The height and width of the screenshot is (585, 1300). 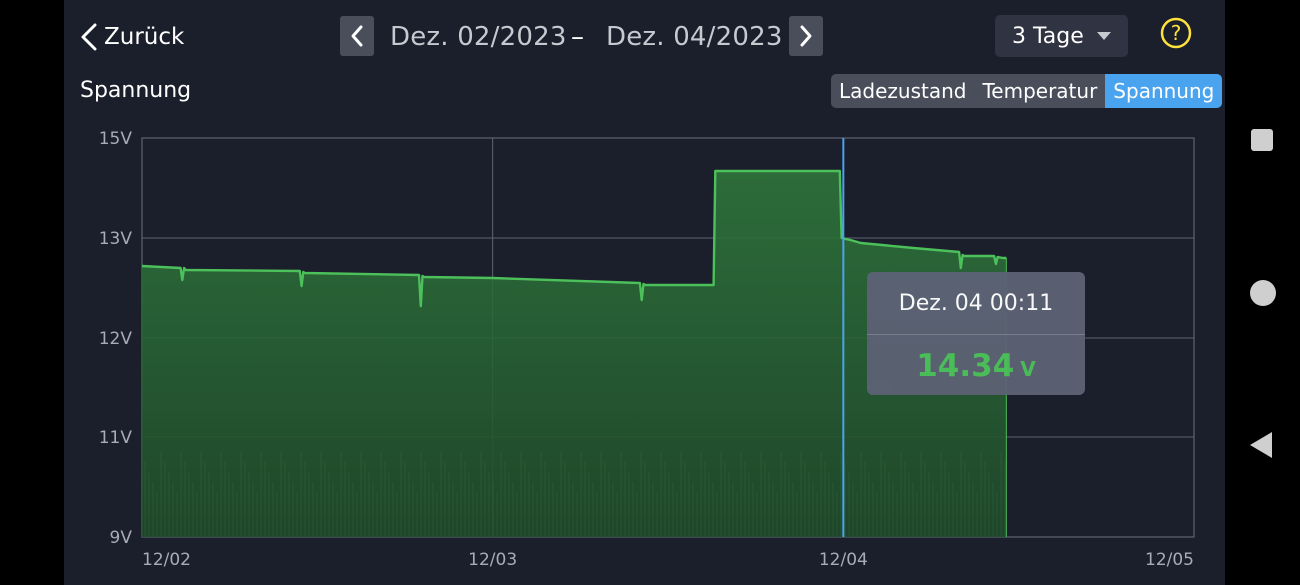 What do you see at coordinates (144, 37) in the screenshot?
I see `back-label: Zurück` at bounding box center [144, 37].